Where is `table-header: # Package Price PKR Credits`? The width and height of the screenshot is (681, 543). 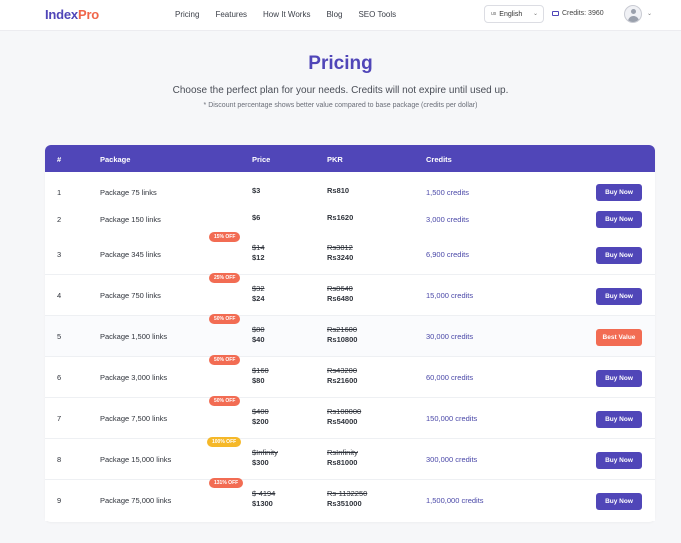 table-header: # Package Price PKR Credits is located at coordinates (350, 158).